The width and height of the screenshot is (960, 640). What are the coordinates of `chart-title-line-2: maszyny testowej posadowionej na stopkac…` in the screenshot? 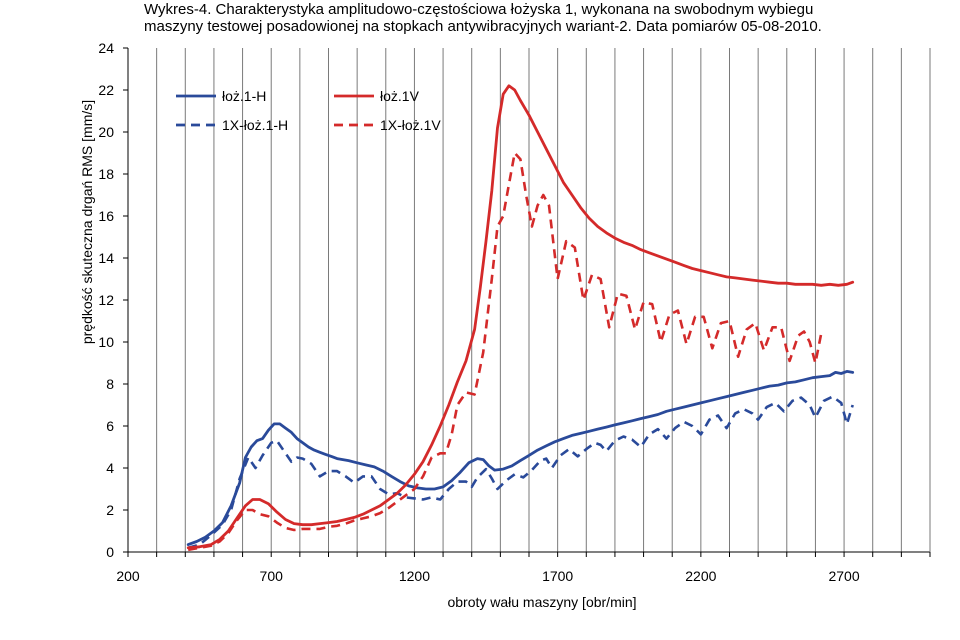 It's located at (483, 26).